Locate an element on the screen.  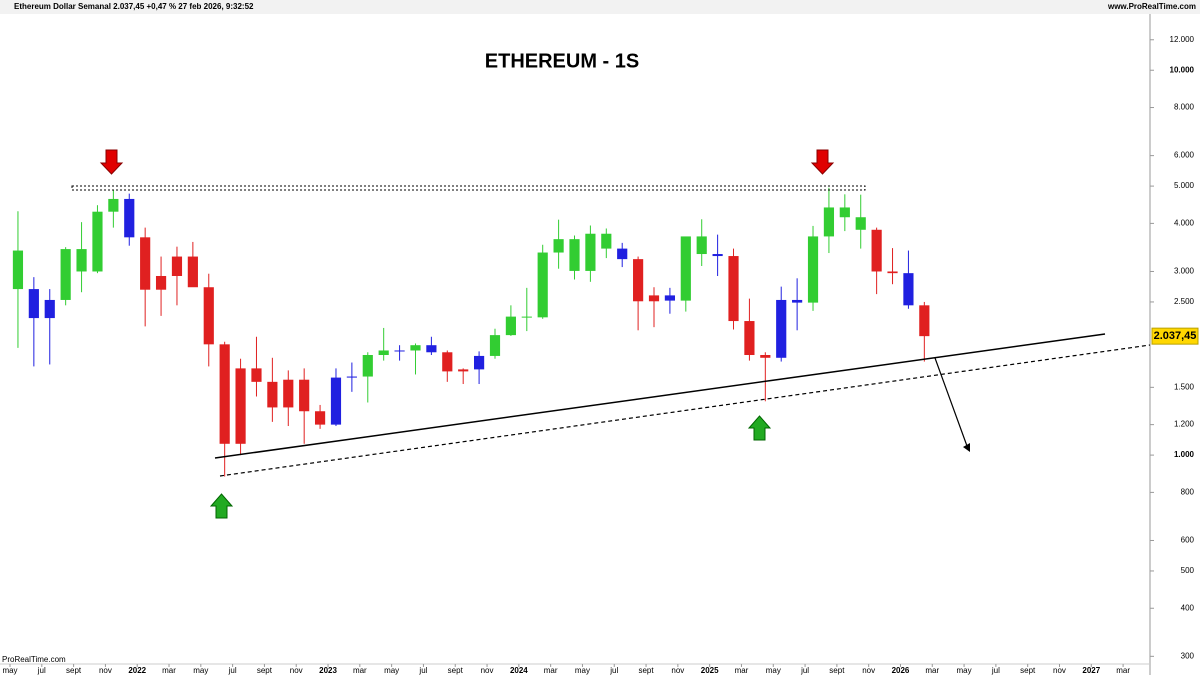
x-tick-label: 2026 is located at coordinates (901, 670).